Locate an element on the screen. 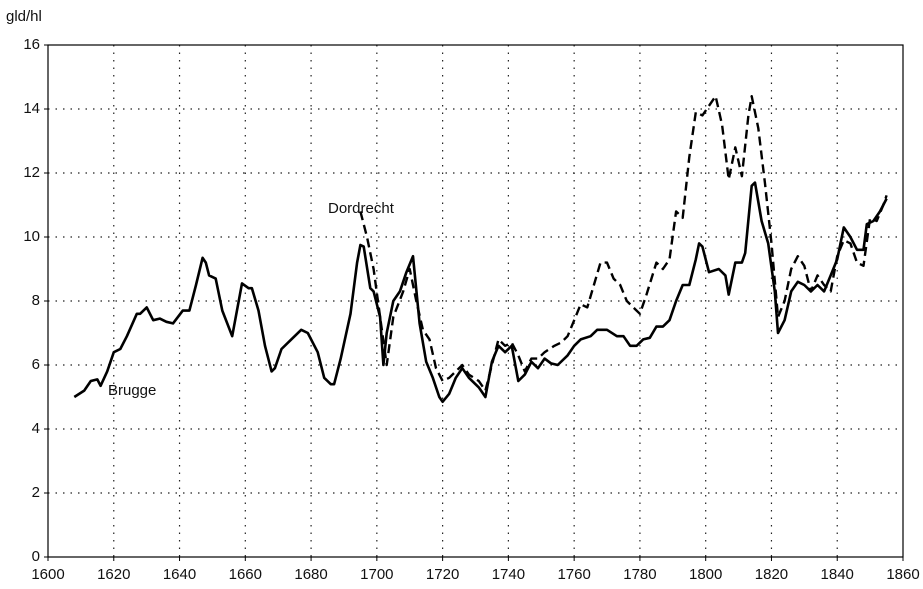 The height and width of the screenshot is (589, 923). x-tick-label: 1840 is located at coordinates (837, 574).